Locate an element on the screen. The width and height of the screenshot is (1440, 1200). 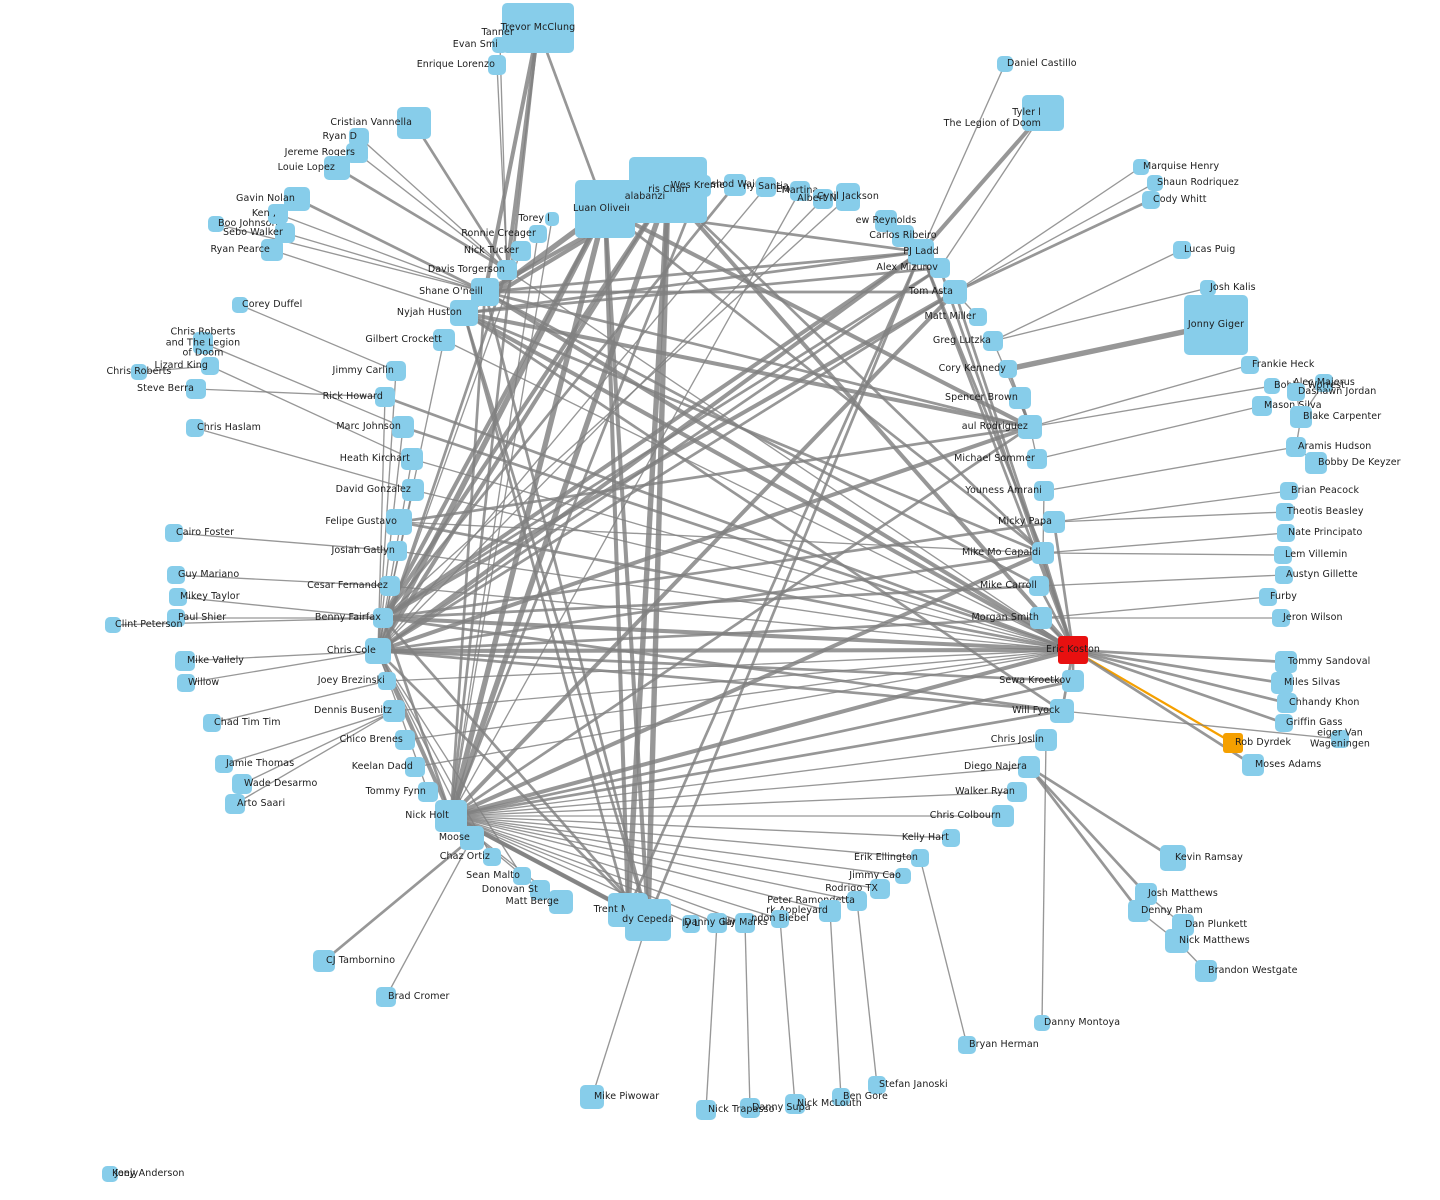
graph-node-dennis-busenitz is located at coordinates (394, 711).